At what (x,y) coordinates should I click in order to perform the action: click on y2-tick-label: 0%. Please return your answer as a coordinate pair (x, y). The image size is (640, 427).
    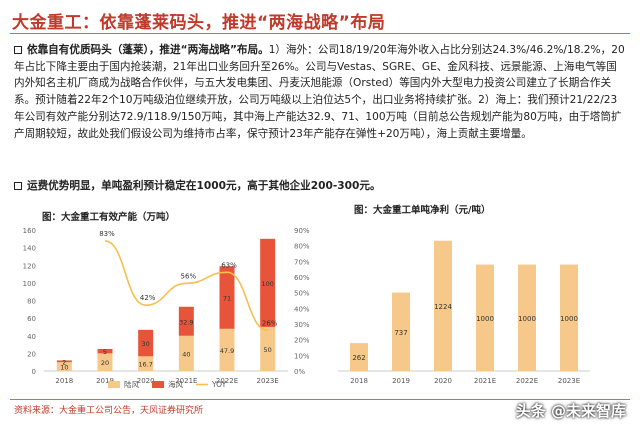
    Looking at the image, I should click on (299, 372).